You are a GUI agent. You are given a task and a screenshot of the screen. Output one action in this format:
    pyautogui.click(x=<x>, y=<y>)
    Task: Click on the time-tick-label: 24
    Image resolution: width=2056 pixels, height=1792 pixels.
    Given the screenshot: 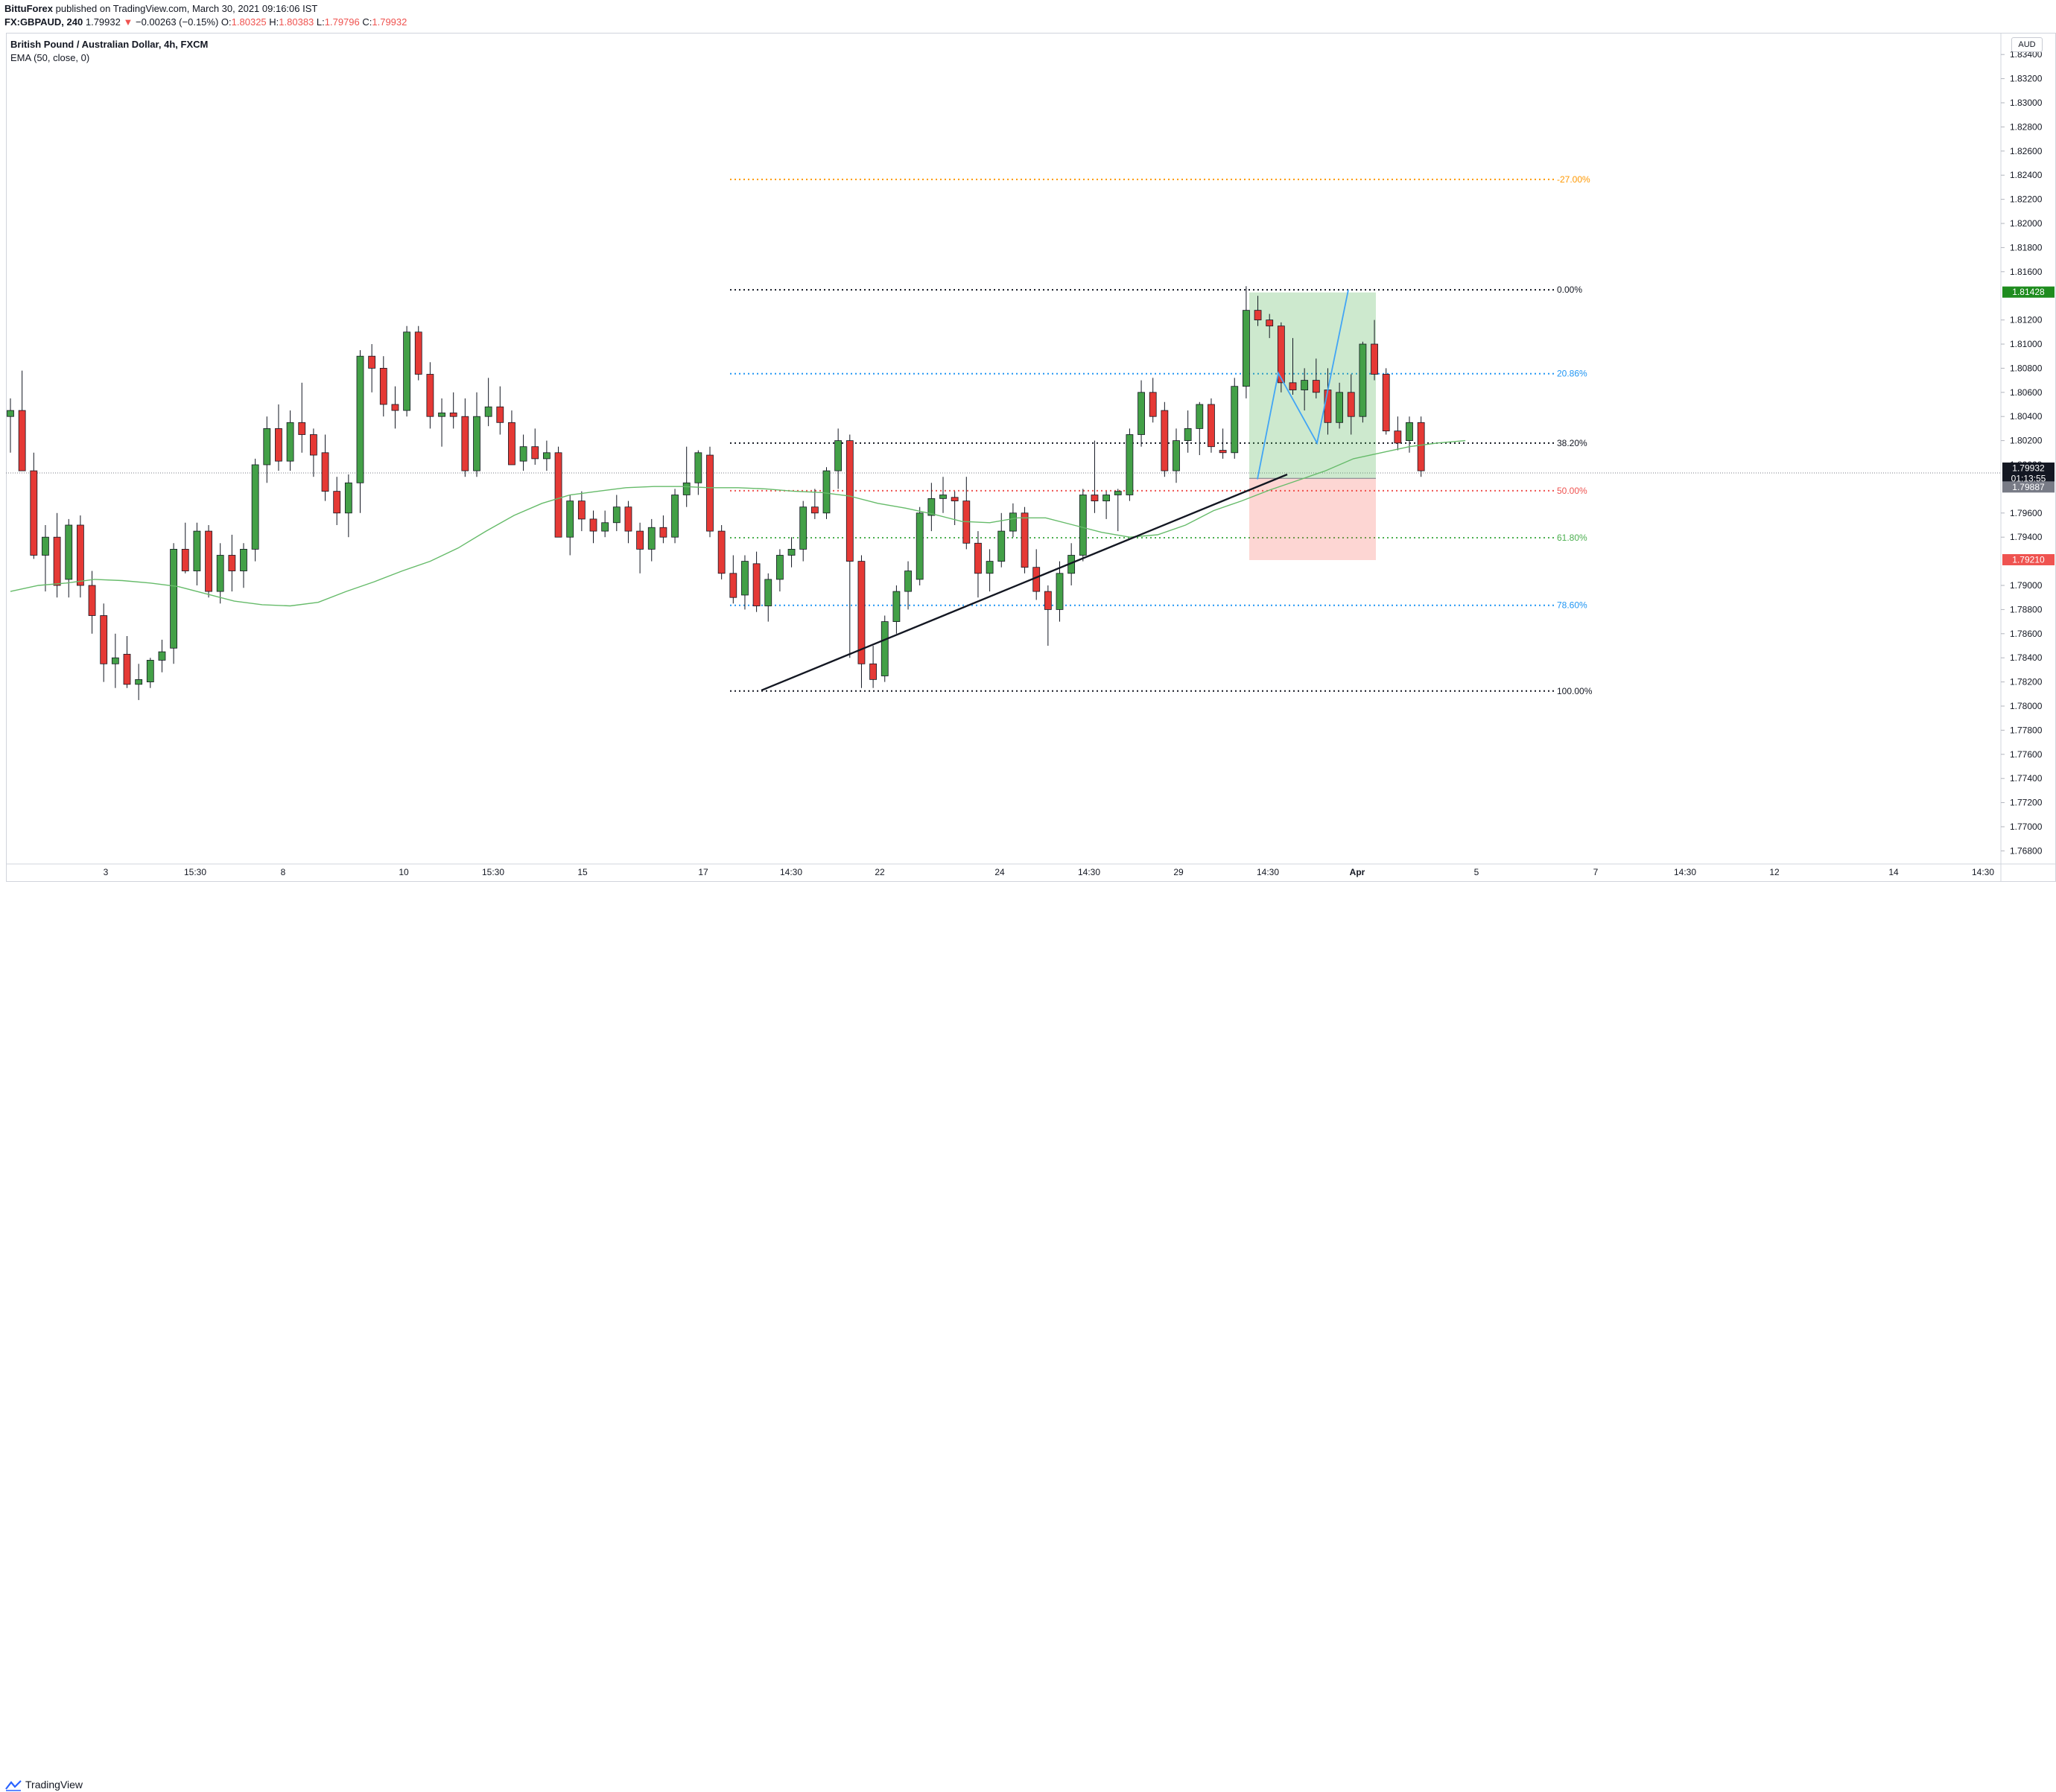 What is the action you would take?
    pyautogui.click(x=999, y=872)
    